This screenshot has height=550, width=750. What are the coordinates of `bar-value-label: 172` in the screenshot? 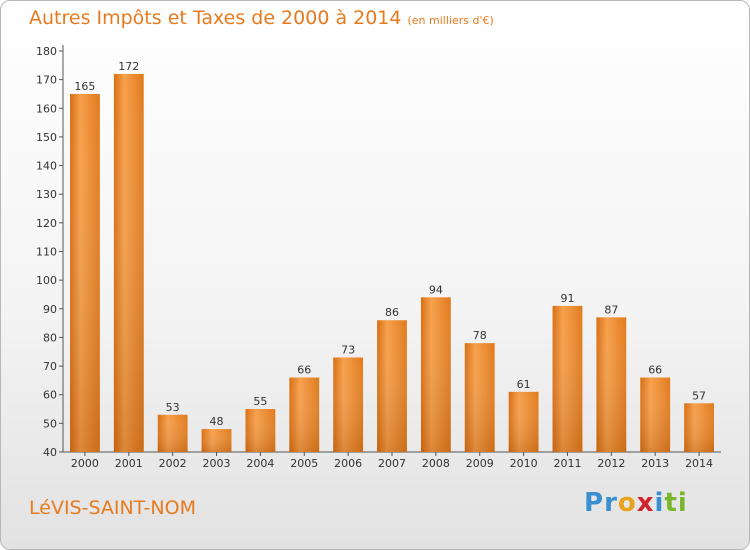 It's located at (128, 66).